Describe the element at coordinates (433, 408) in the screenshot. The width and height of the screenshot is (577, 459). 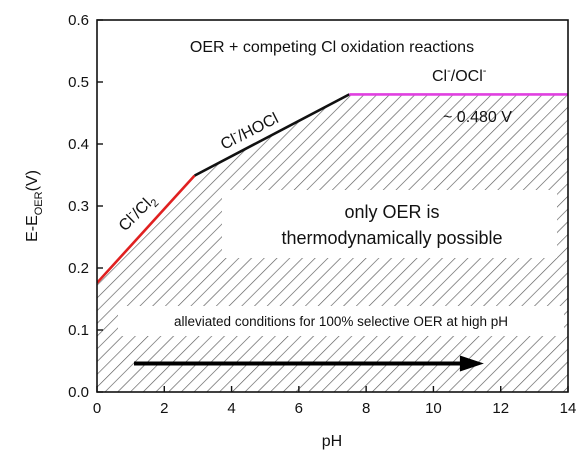
I see `x-tick-label: 10` at that location.